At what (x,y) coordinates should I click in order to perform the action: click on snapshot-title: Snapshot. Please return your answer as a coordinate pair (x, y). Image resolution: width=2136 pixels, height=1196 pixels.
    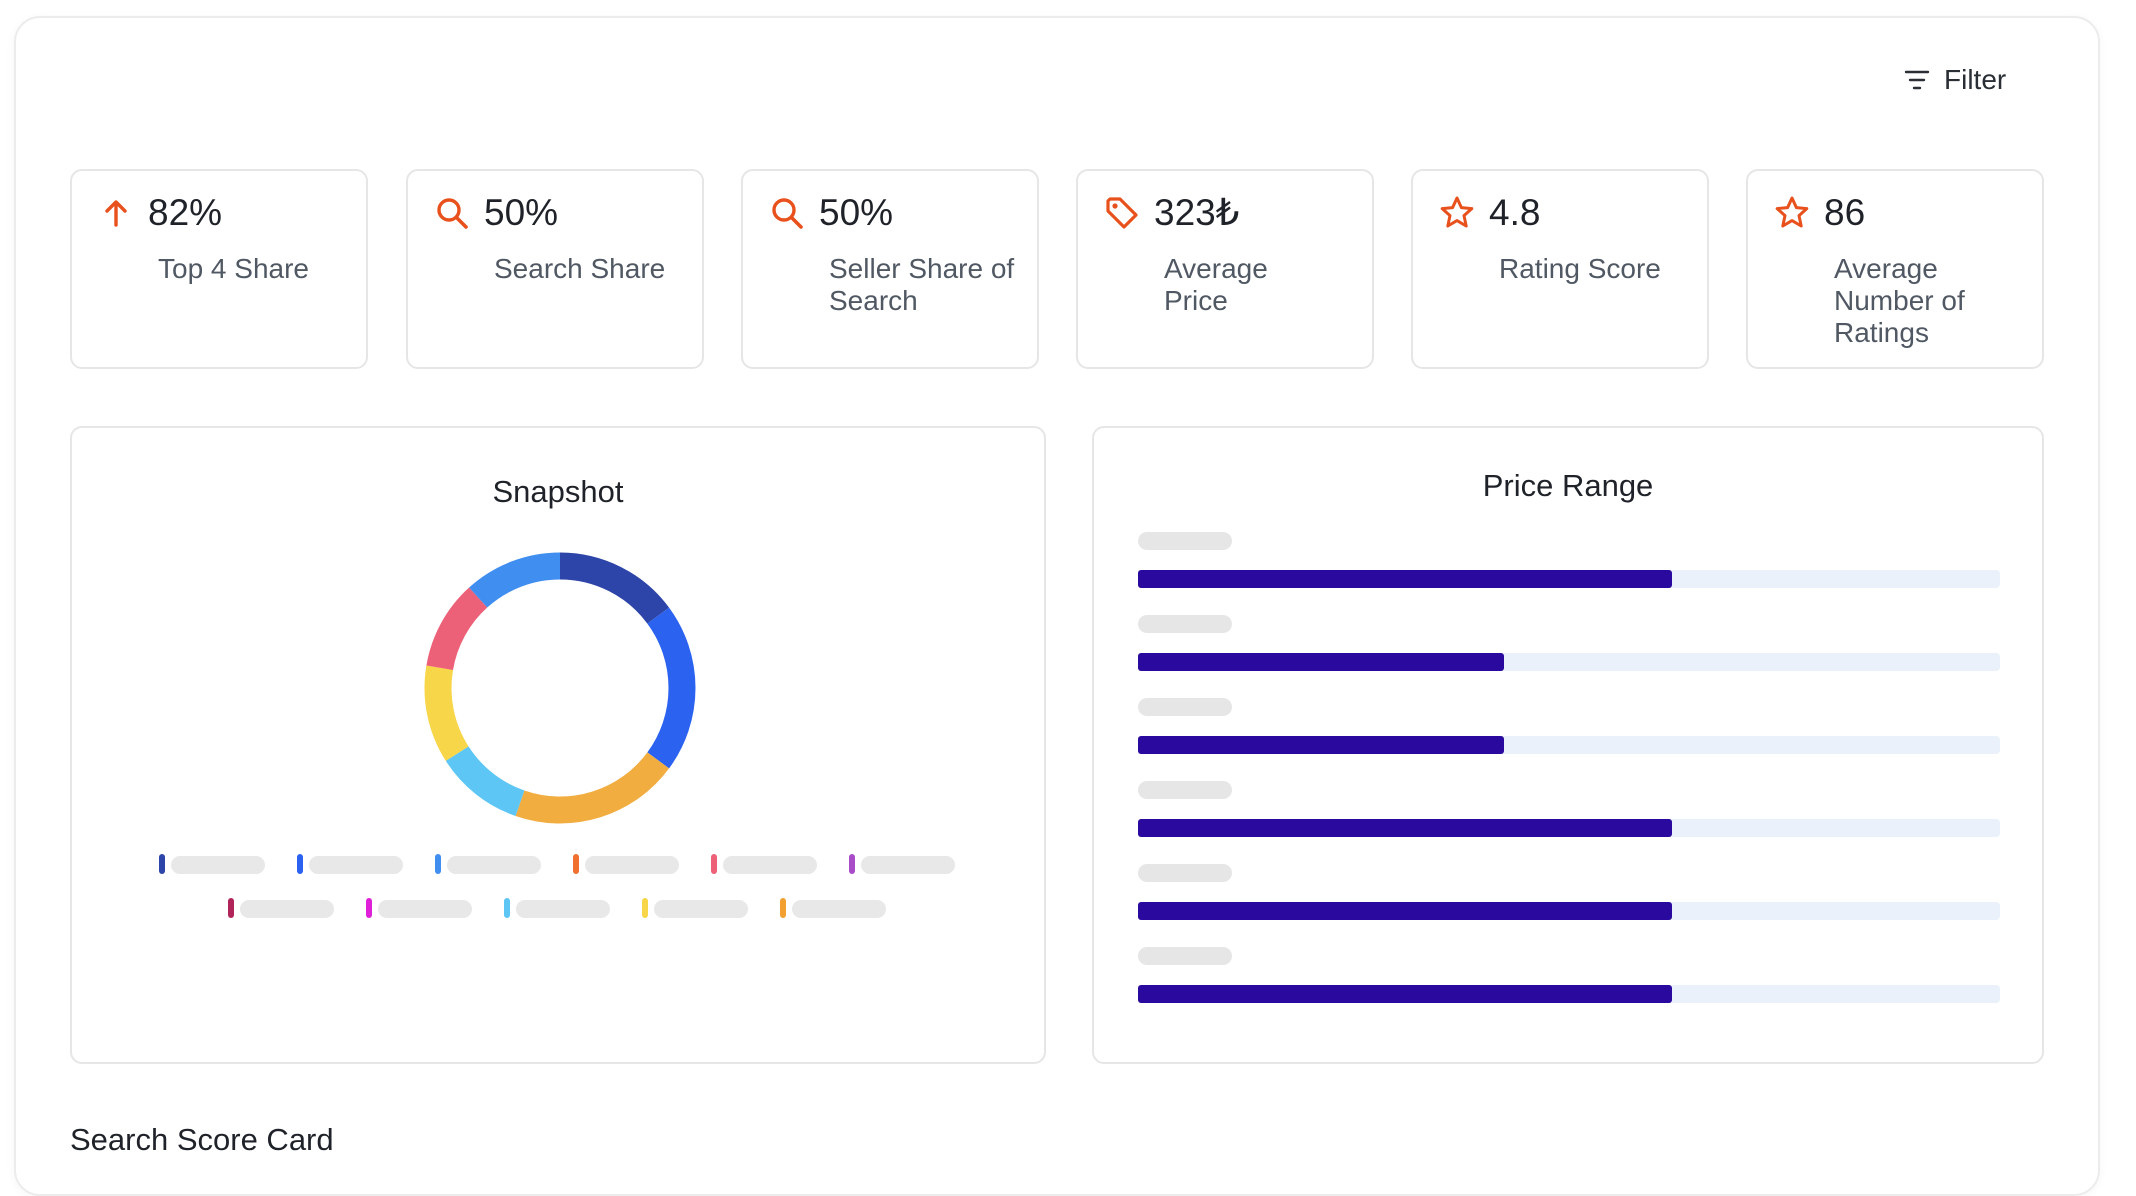
    Looking at the image, I should click on (558, 491).